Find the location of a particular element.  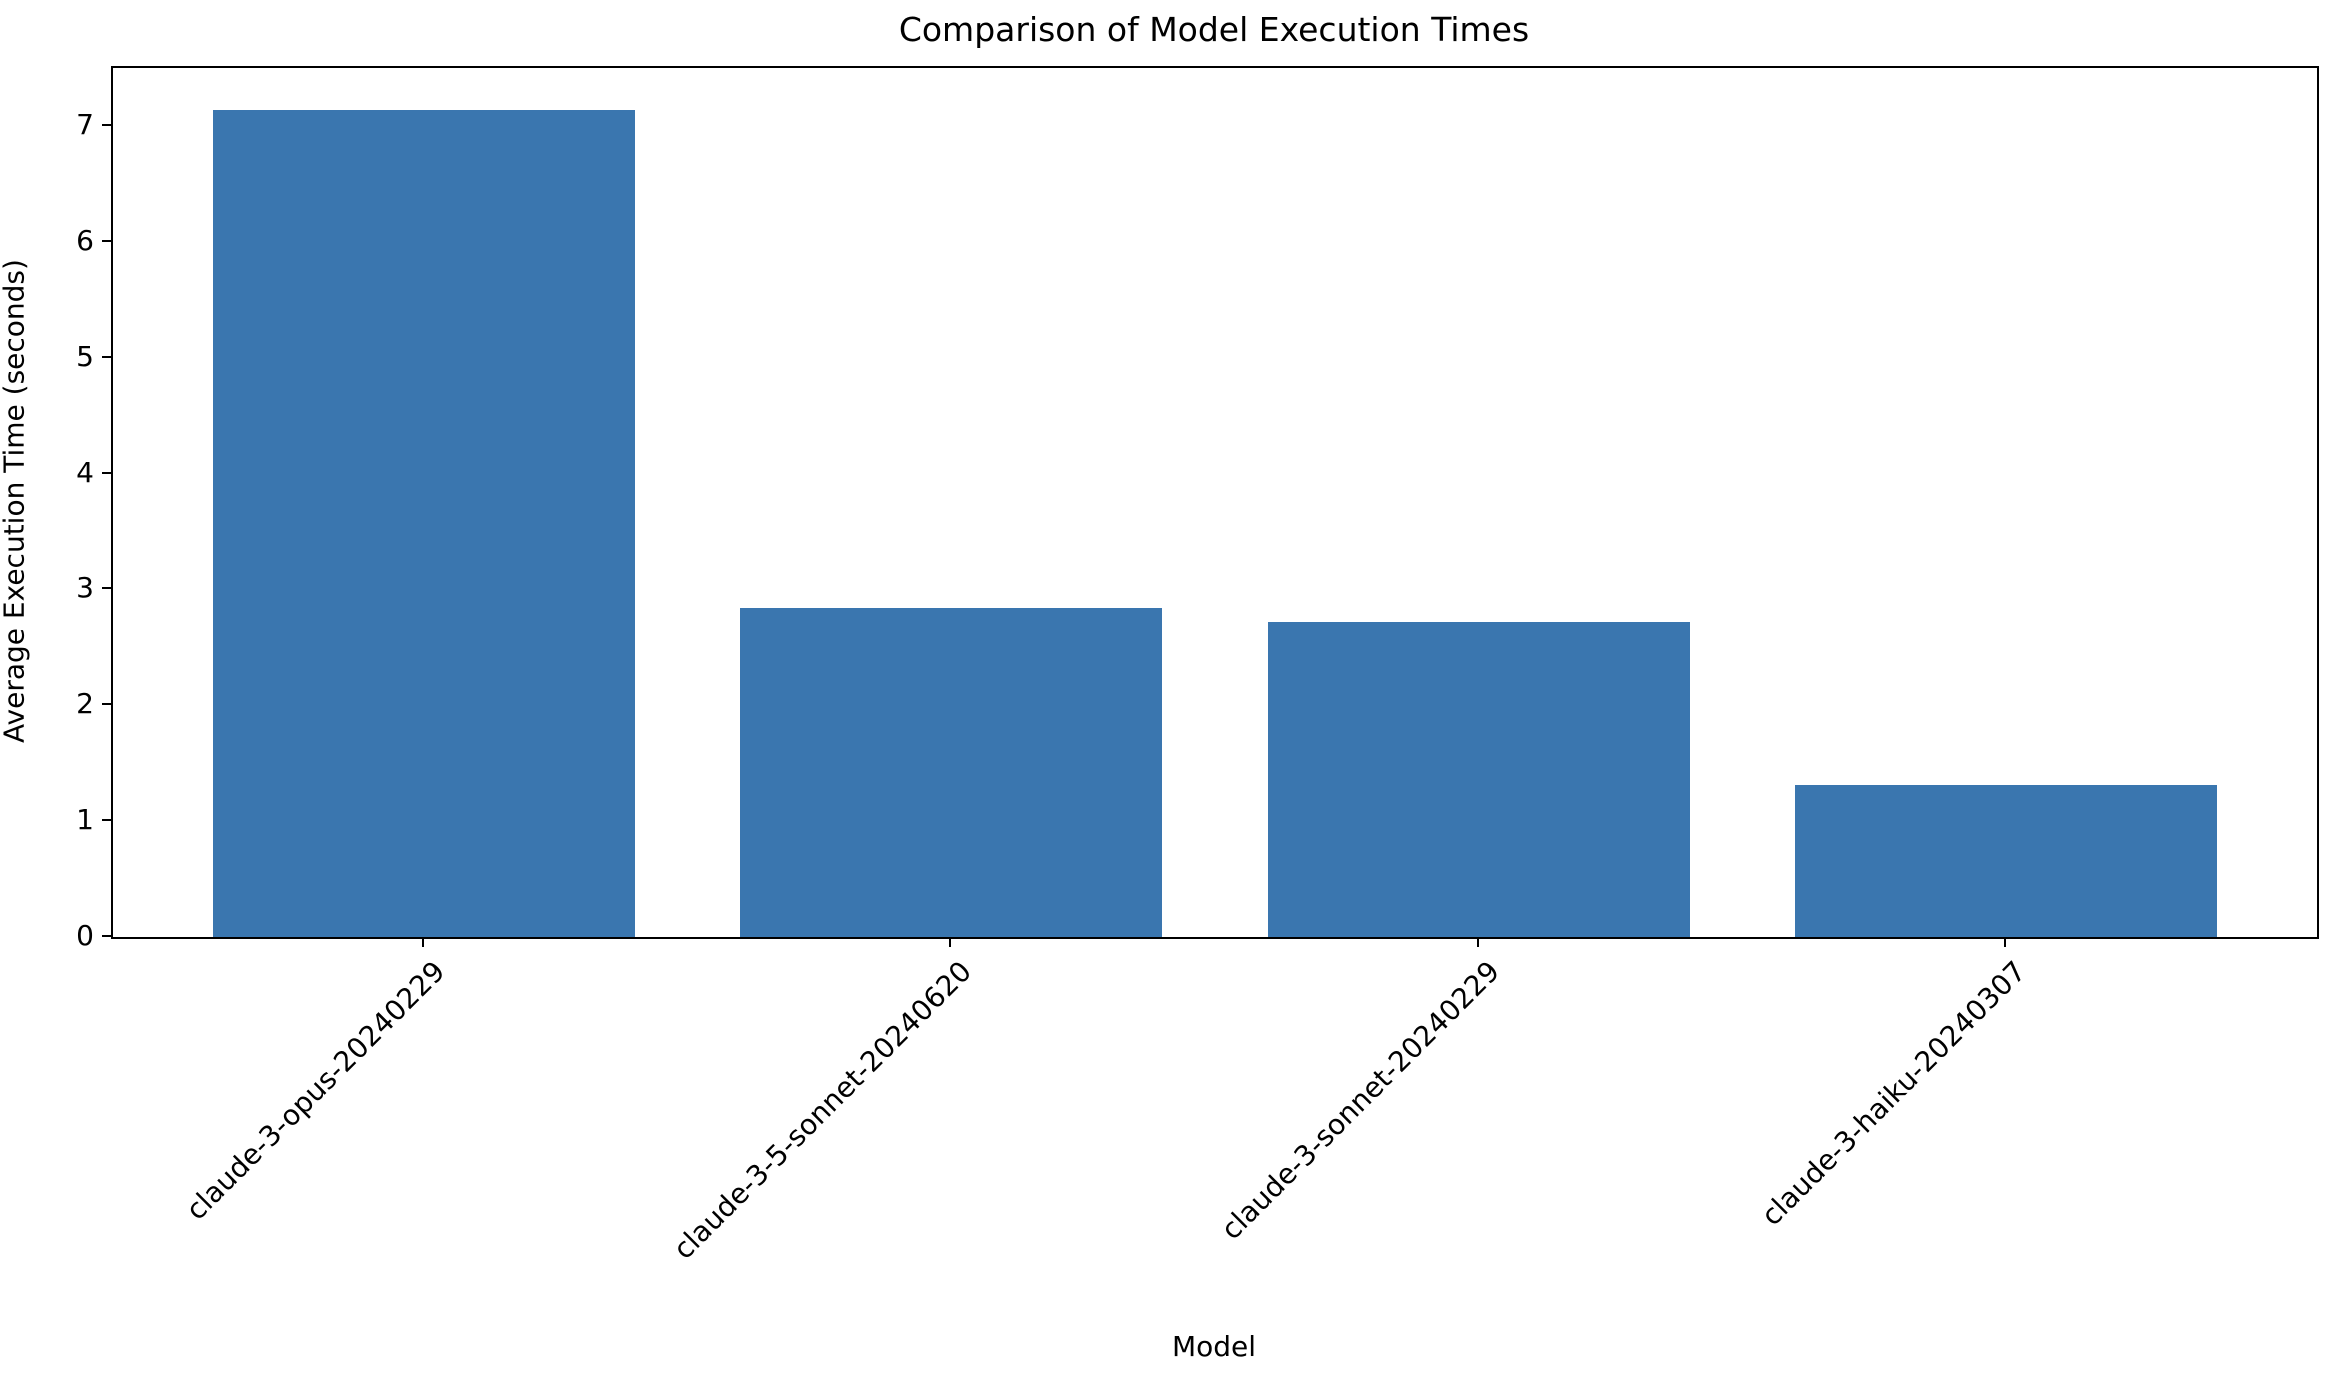

x-tick-label: claude-3-sonnet-20240229 is located at coordinates (1360, 1100).